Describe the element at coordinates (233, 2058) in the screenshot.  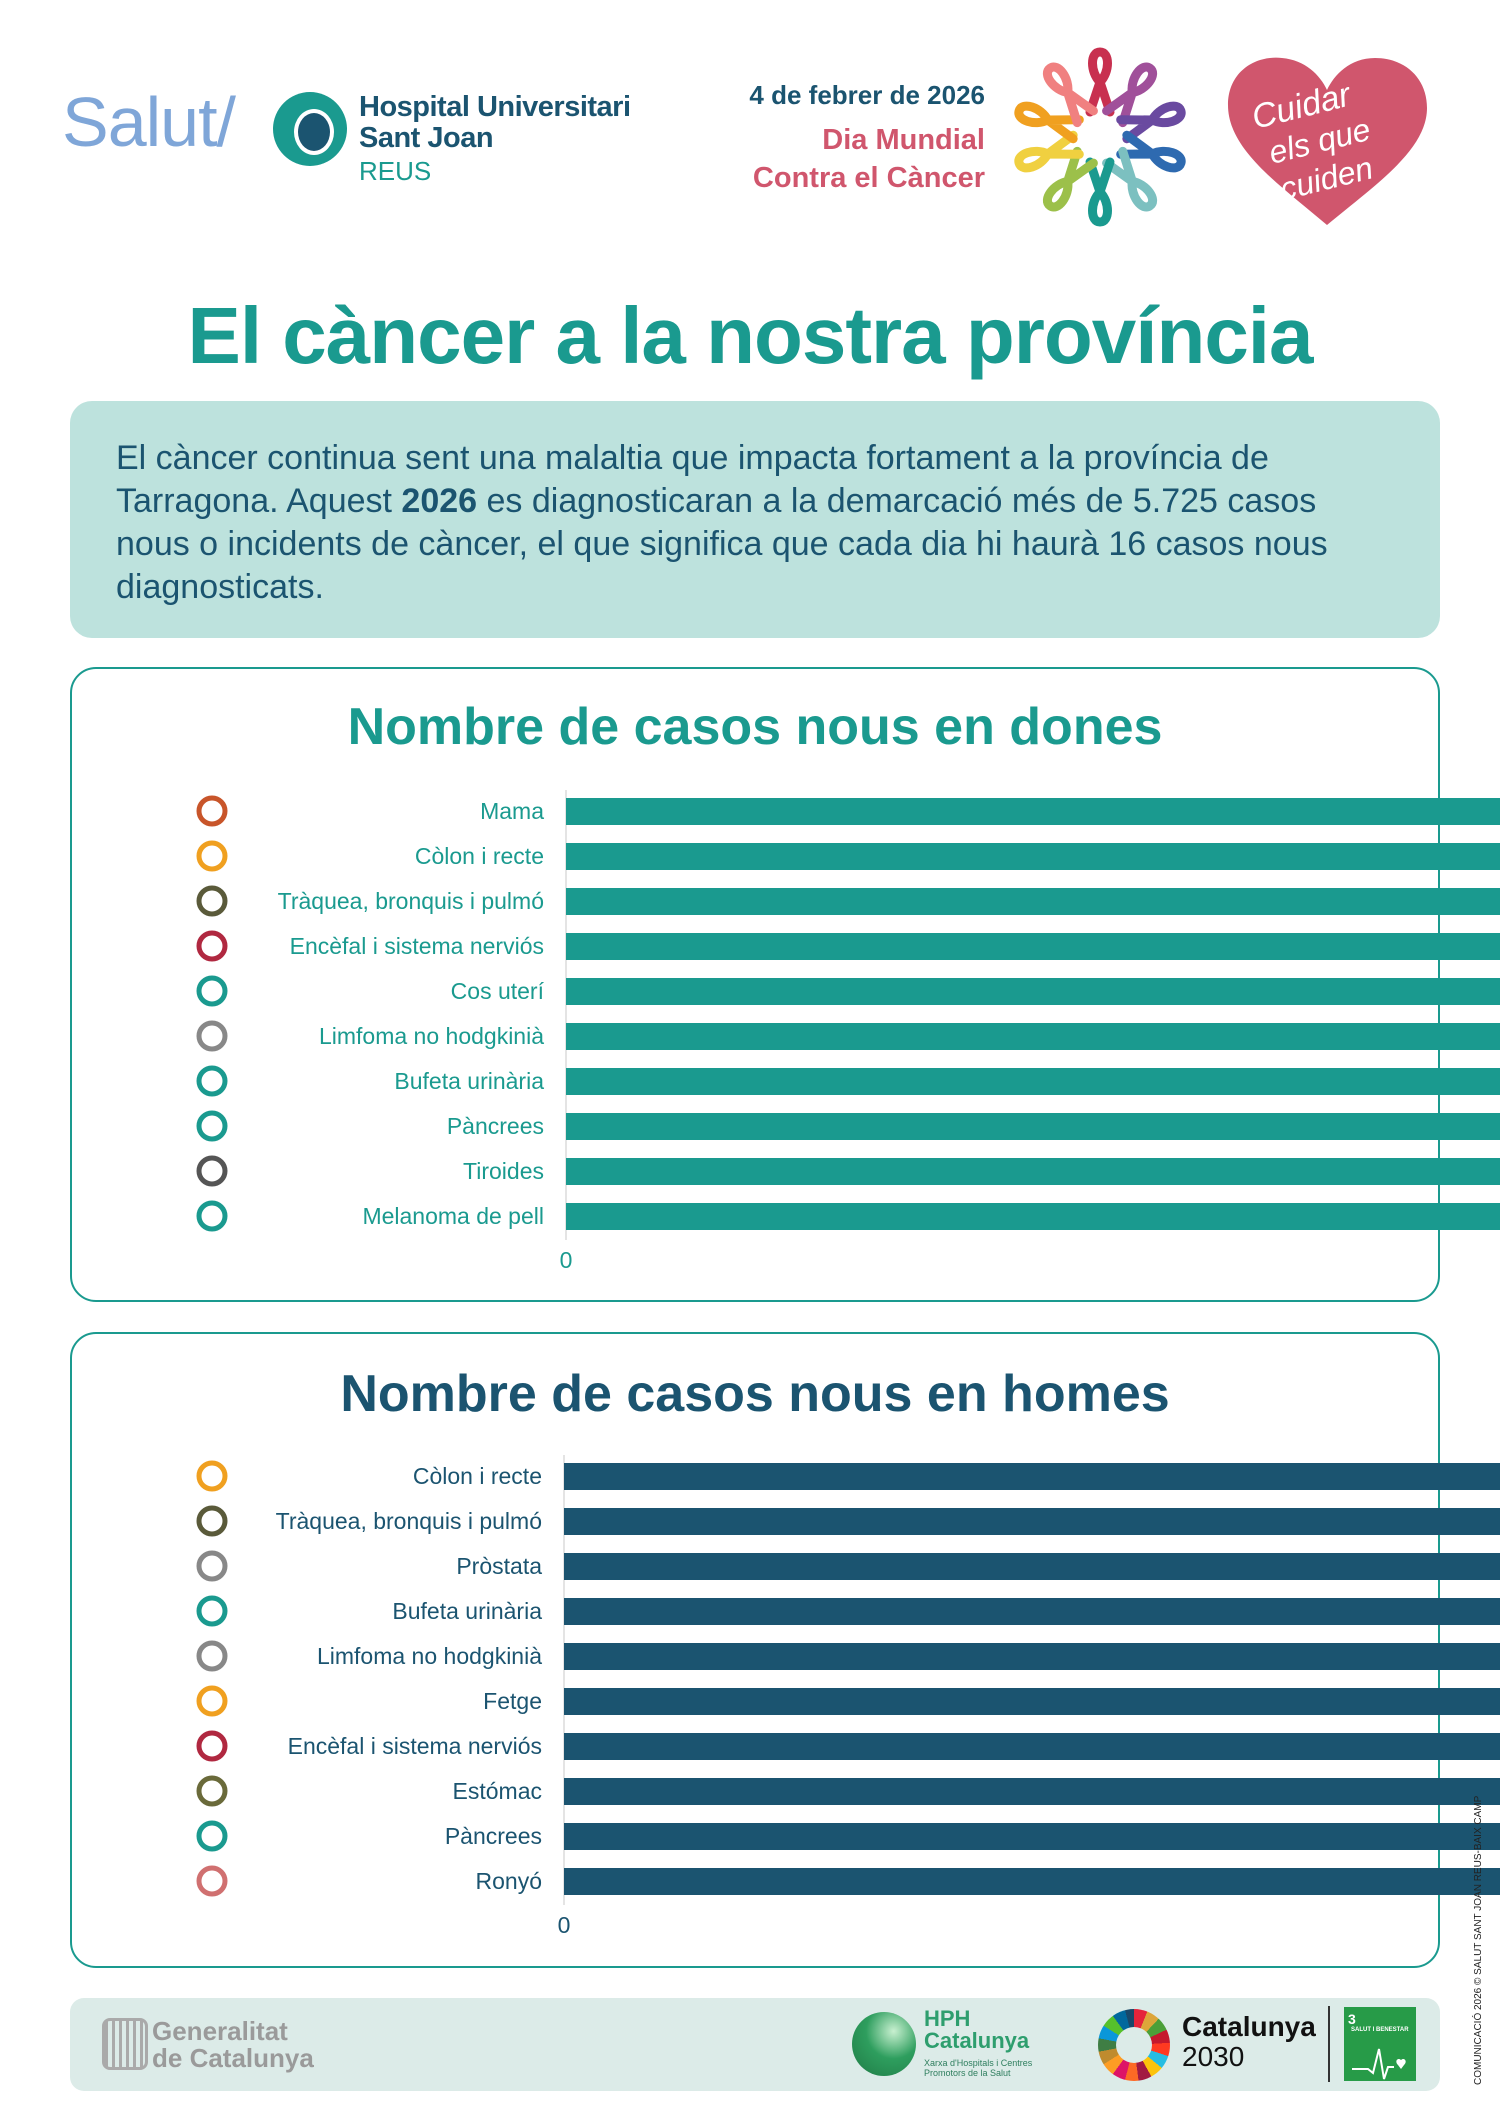
I see `generalitat-line2: de Catalunya` at that location.